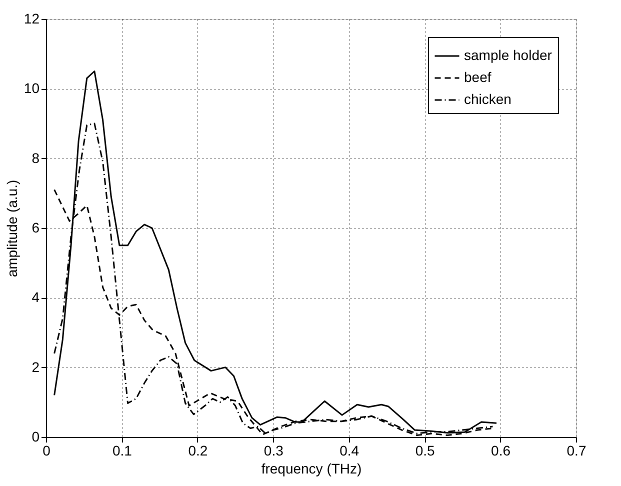  I want to click on legend-label: sample holder, so click(508, 55).